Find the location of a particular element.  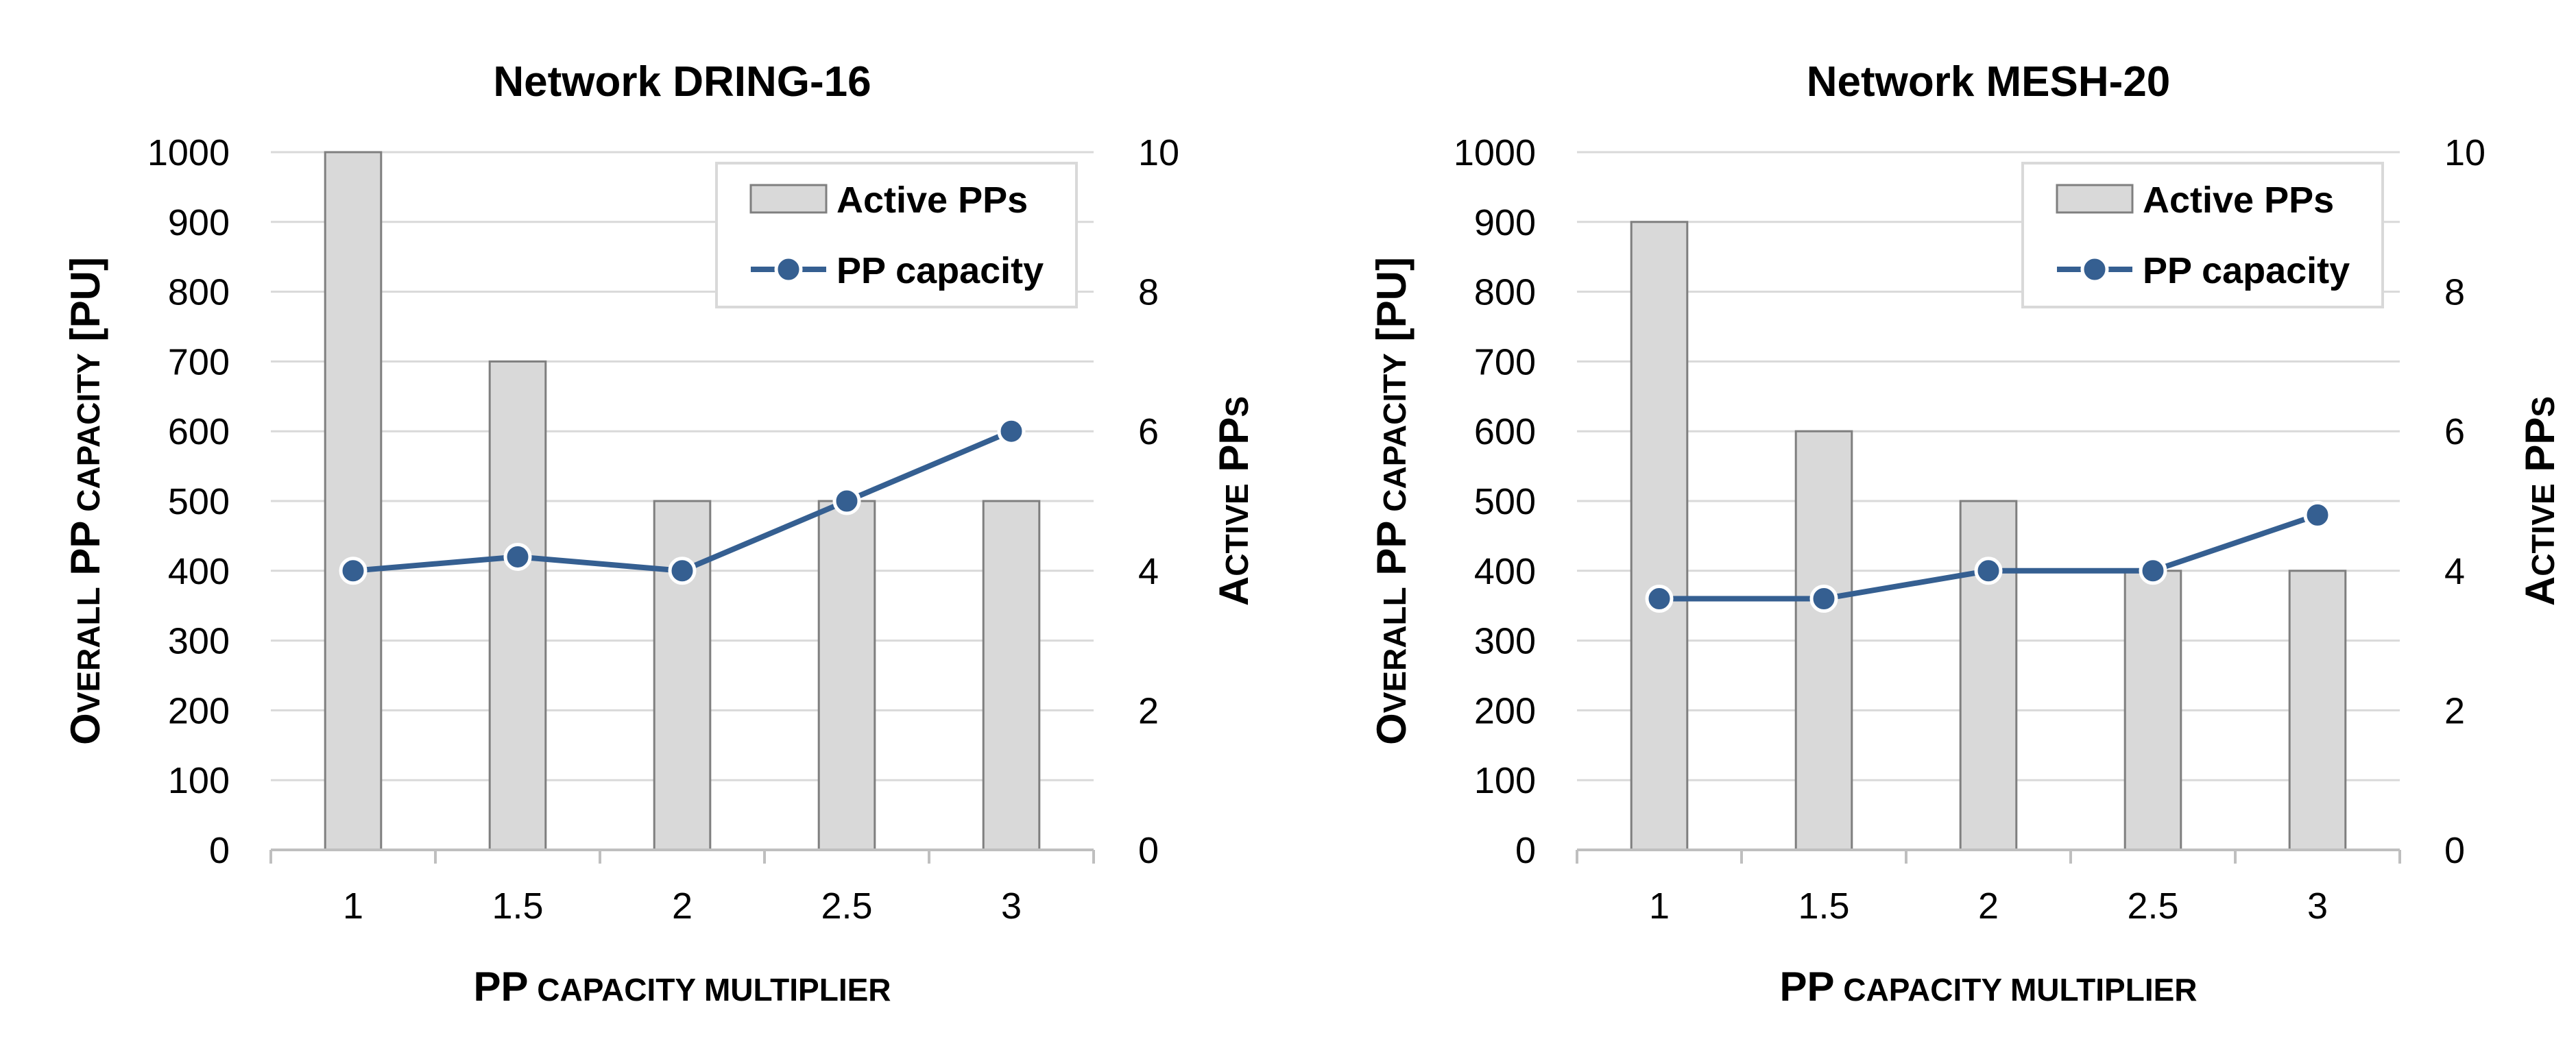

chart-title: Network DRING-16 is located at coordinates (682, 82).